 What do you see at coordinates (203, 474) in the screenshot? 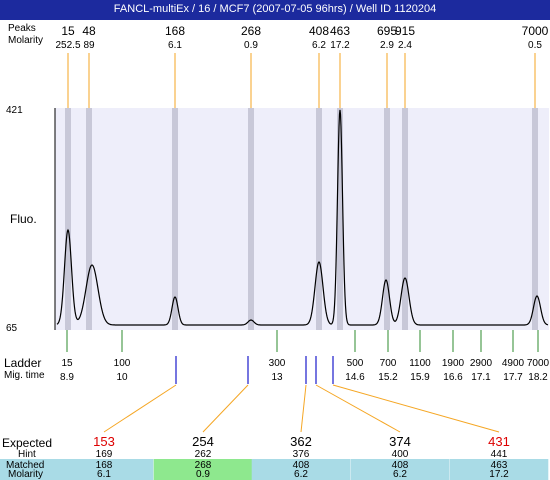
I see `molarity-value: 0.9` at bounding box center [203, 474].